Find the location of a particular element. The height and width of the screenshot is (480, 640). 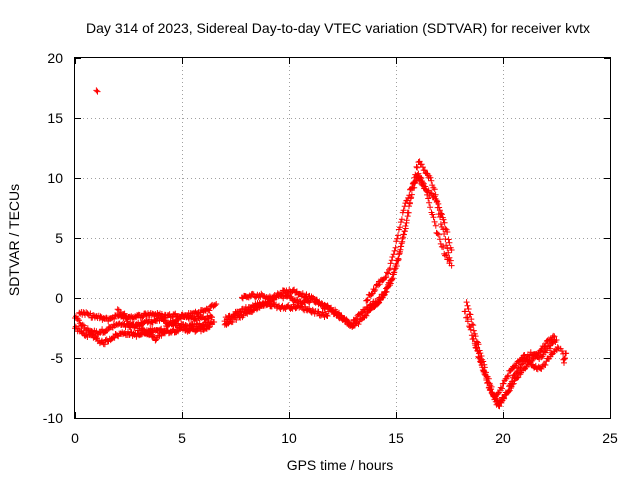

x-tick-label: 25 is located at coordinates (610, 438).